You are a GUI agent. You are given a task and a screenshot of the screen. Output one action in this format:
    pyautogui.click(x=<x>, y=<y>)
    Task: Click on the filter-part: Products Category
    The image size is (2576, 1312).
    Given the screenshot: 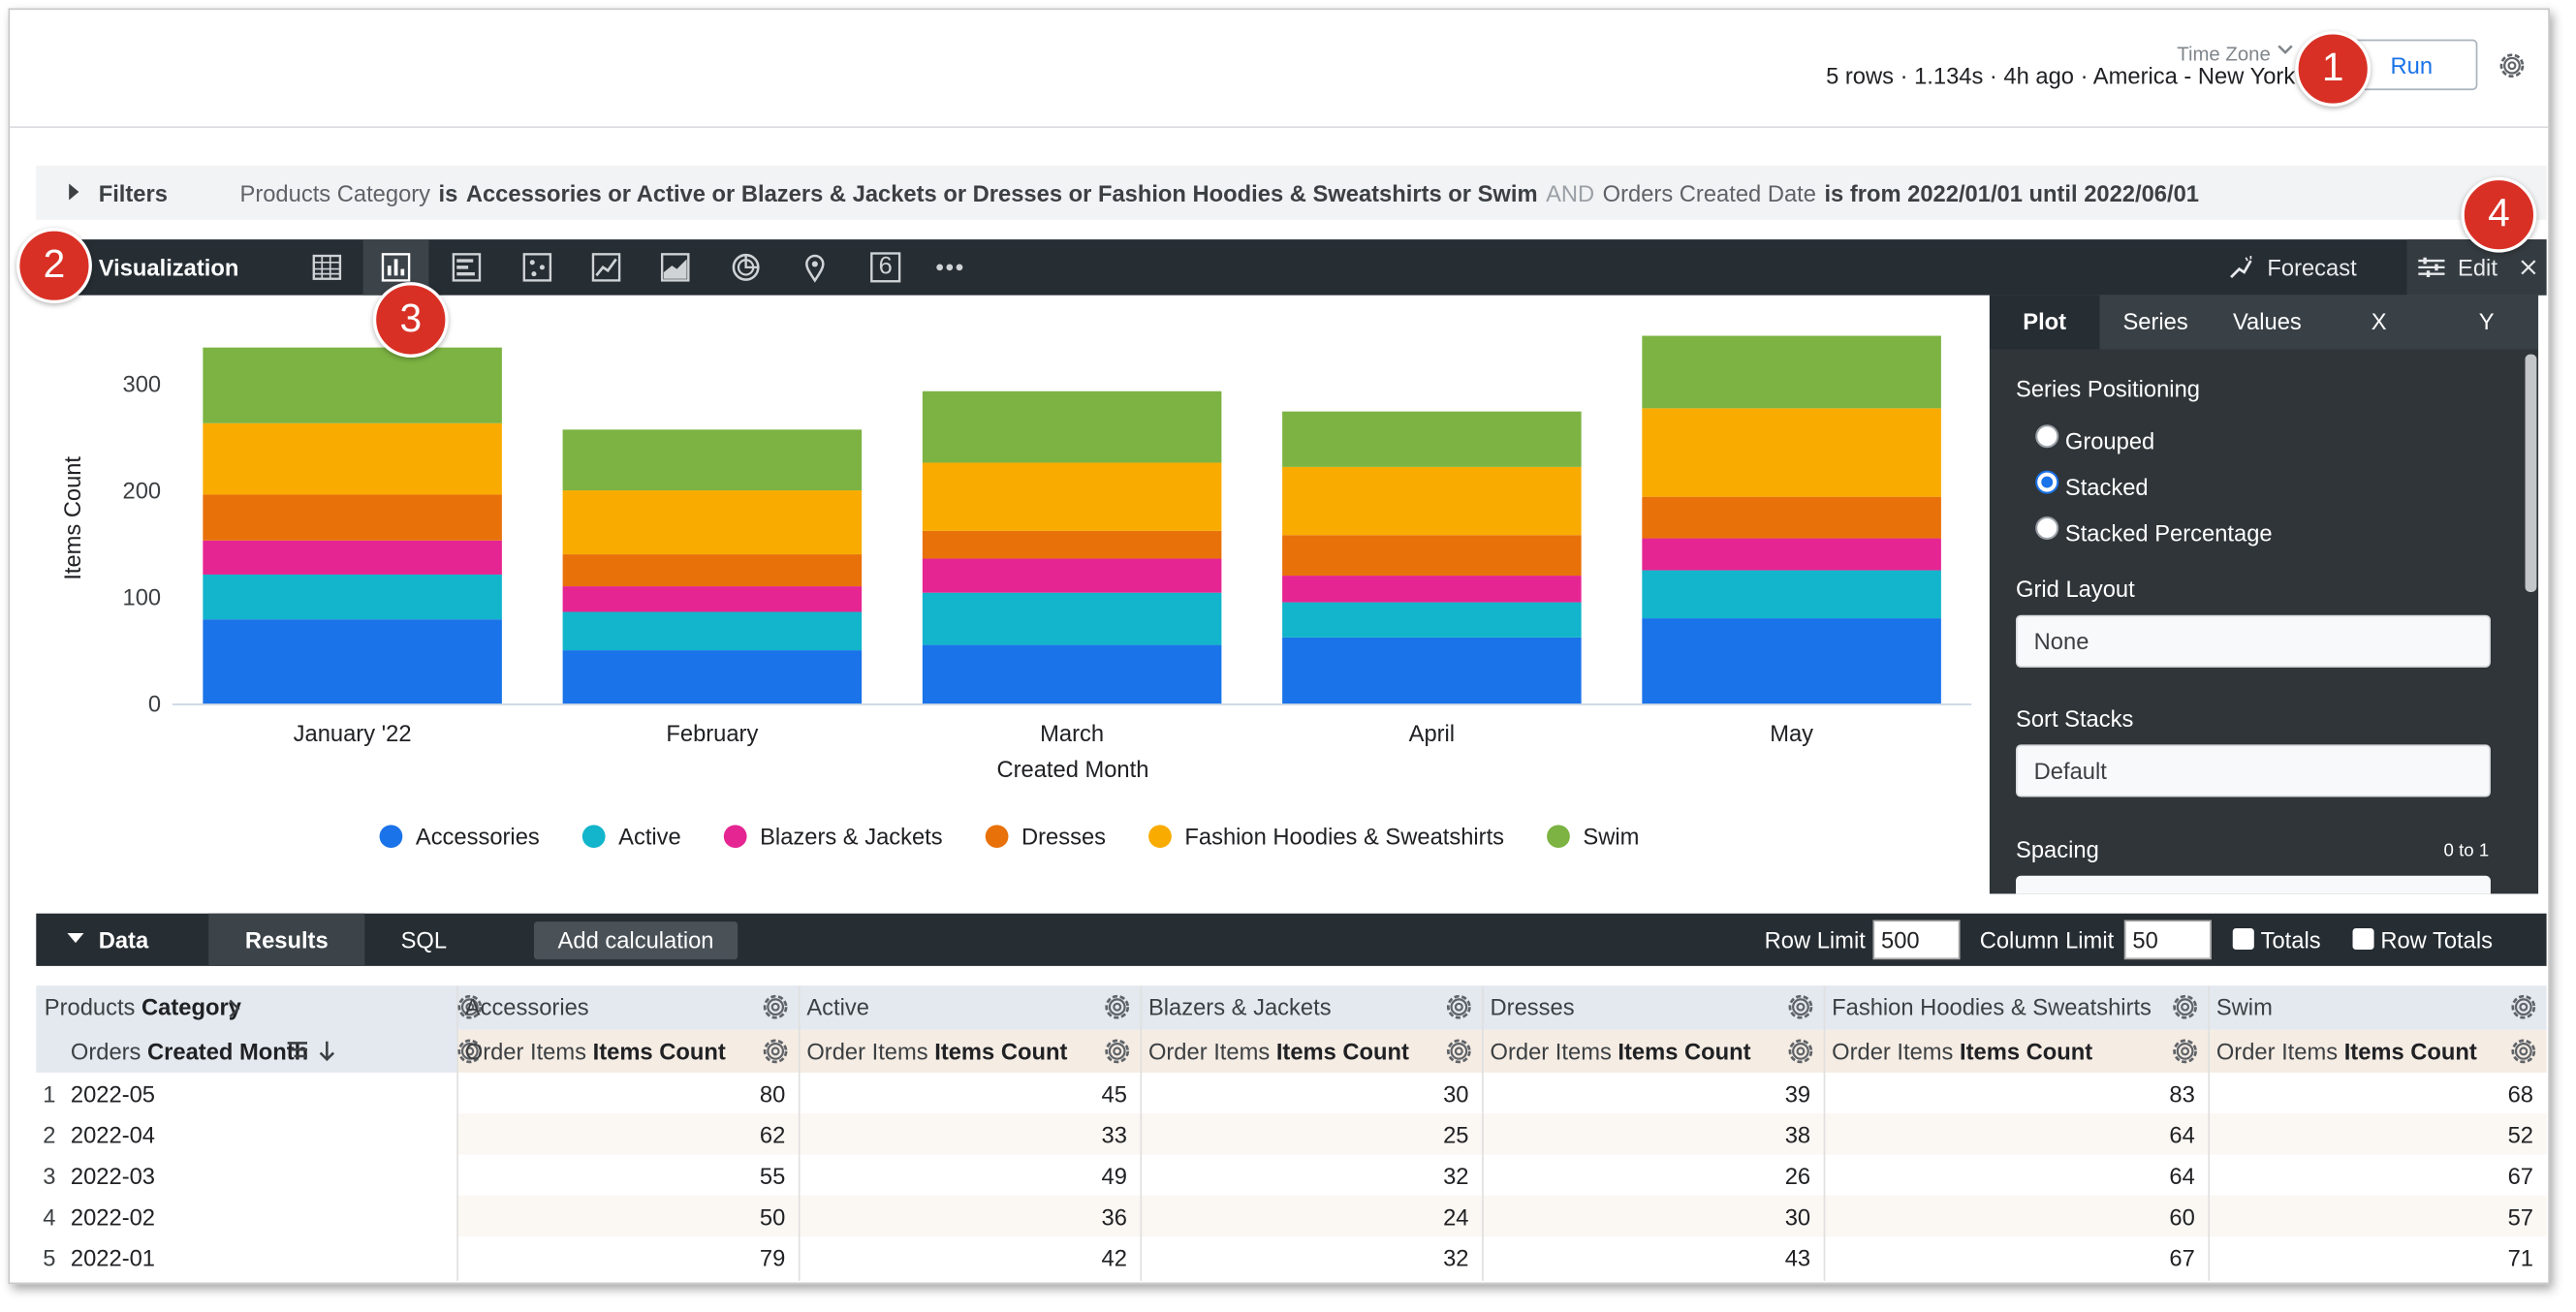 What is the action you would take?
    pyautogui.click(x=335, y=193)
    